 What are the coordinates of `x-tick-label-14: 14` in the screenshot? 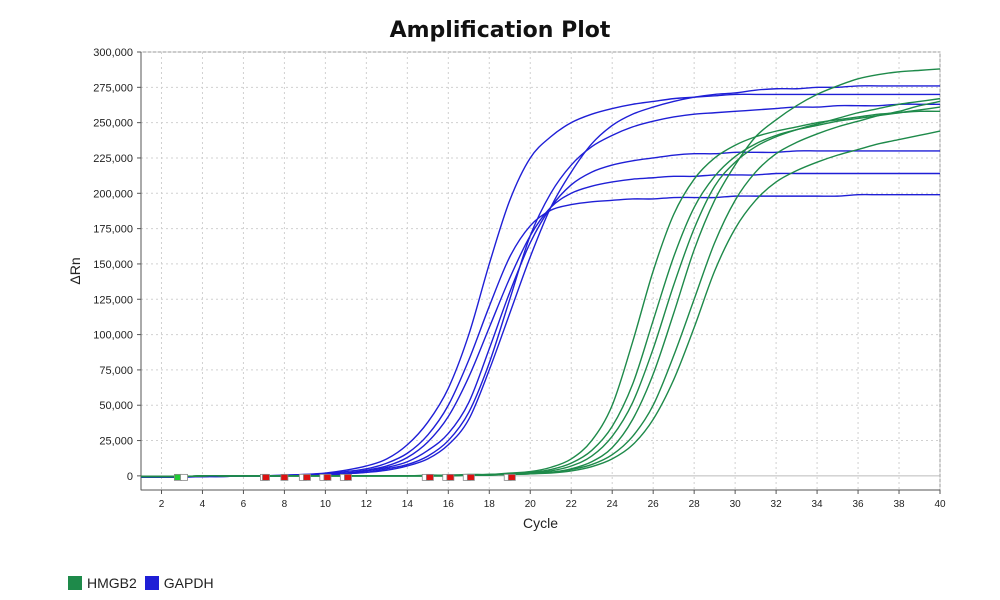 It's located at (408, 504).